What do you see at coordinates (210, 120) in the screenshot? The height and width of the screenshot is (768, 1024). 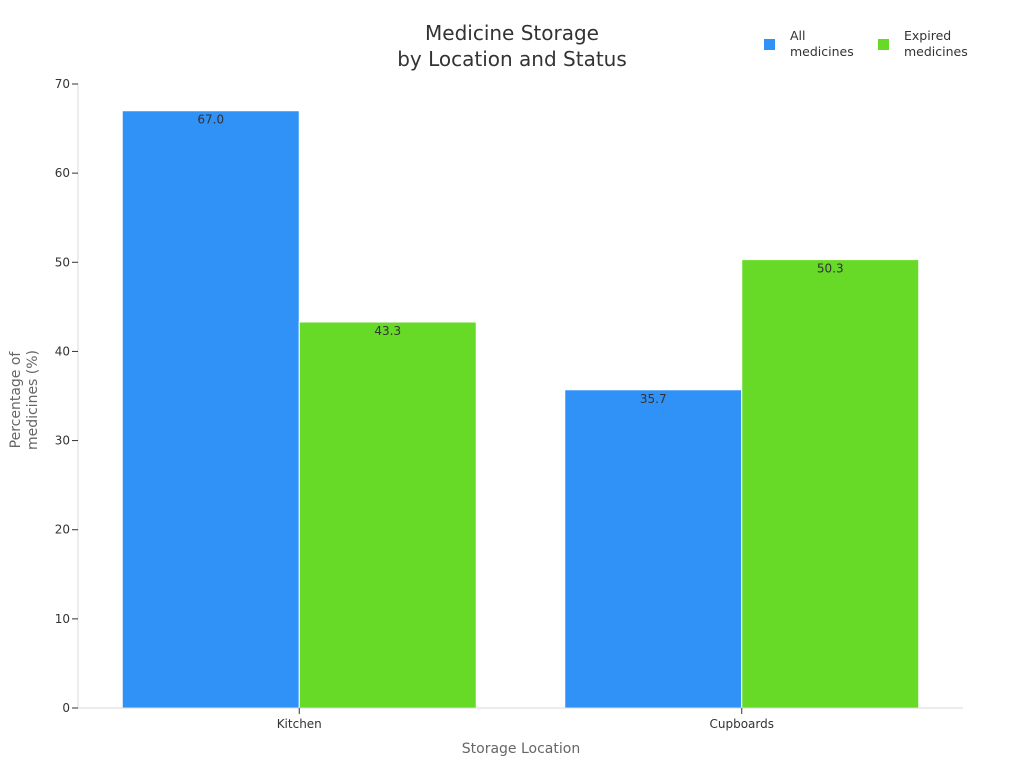 I see `bar-value-label: 67.0` at bounding box center [210, 120].